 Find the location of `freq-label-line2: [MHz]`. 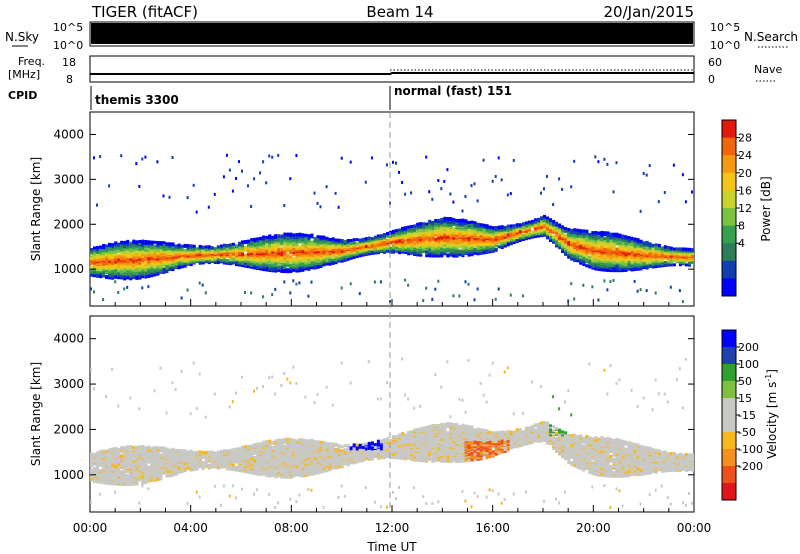

freq-label-line2: [MHz] is located at coordinates (24, 74).